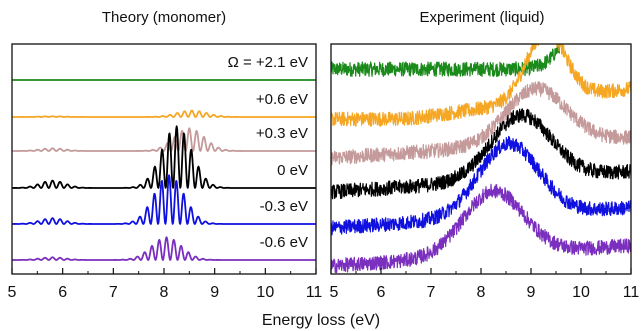  I want to click on series-label: -0.6 eV, so click(284, 242).